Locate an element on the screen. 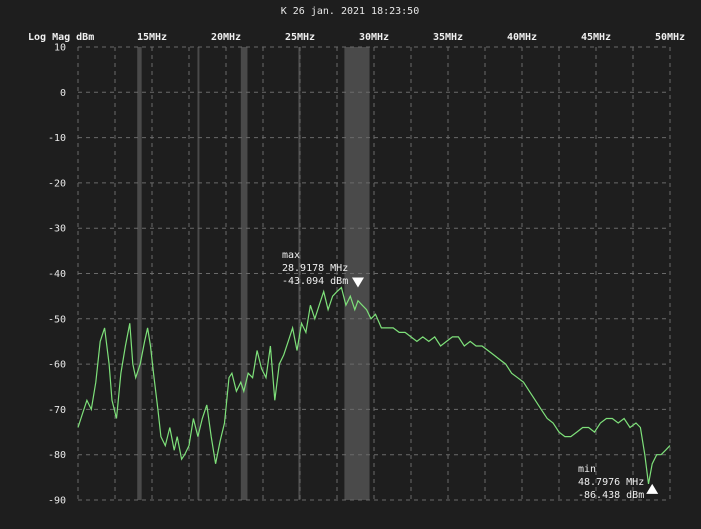 Image resolution: width=701 pixels, height=529 pixels. y-tick-label: 10 is located at coordinates (60, 48).